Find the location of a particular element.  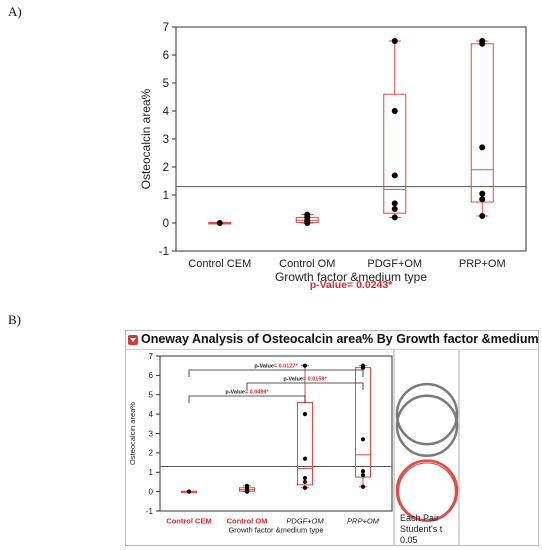

panel-b-label: B) is located at coordinates (14, 319).